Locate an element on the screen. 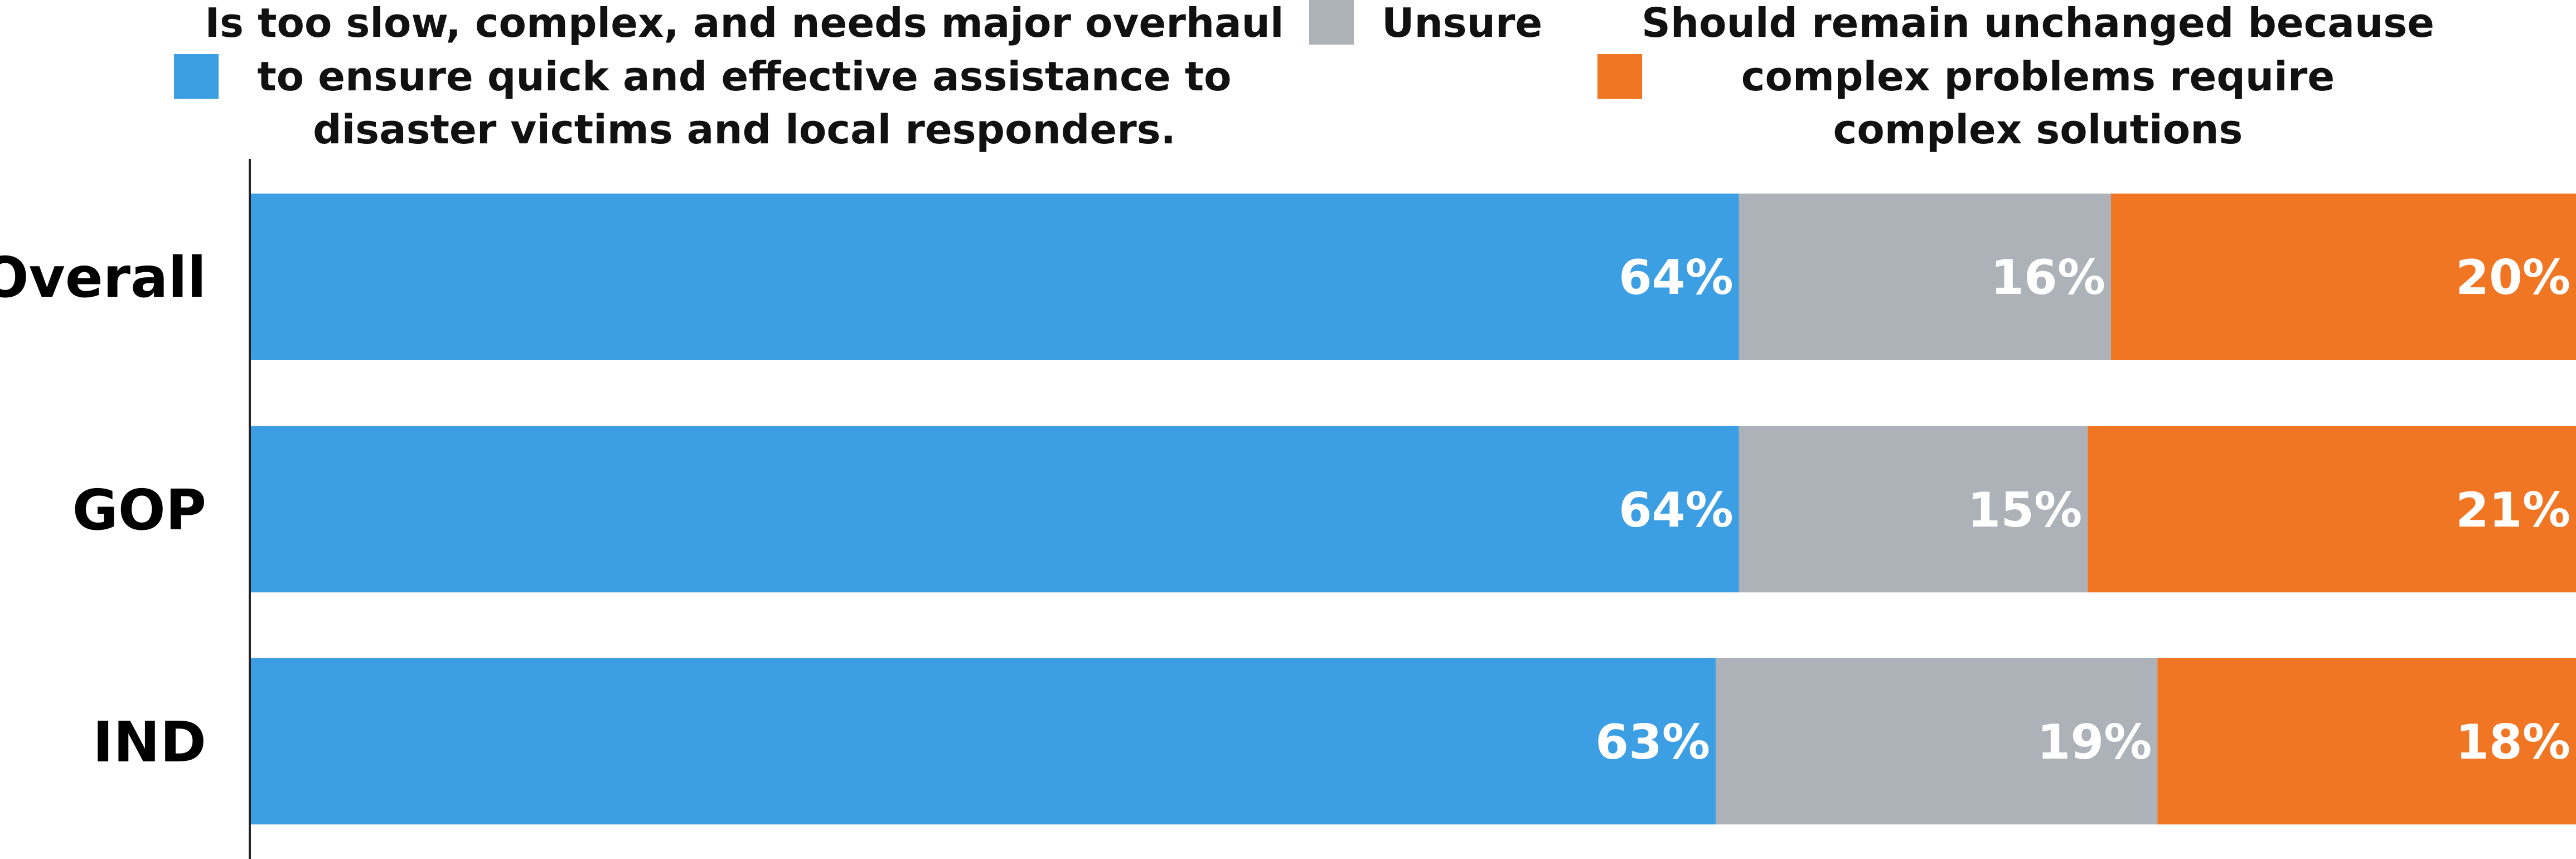  legend-label: Unsure is located at coordinates (1462, 23).